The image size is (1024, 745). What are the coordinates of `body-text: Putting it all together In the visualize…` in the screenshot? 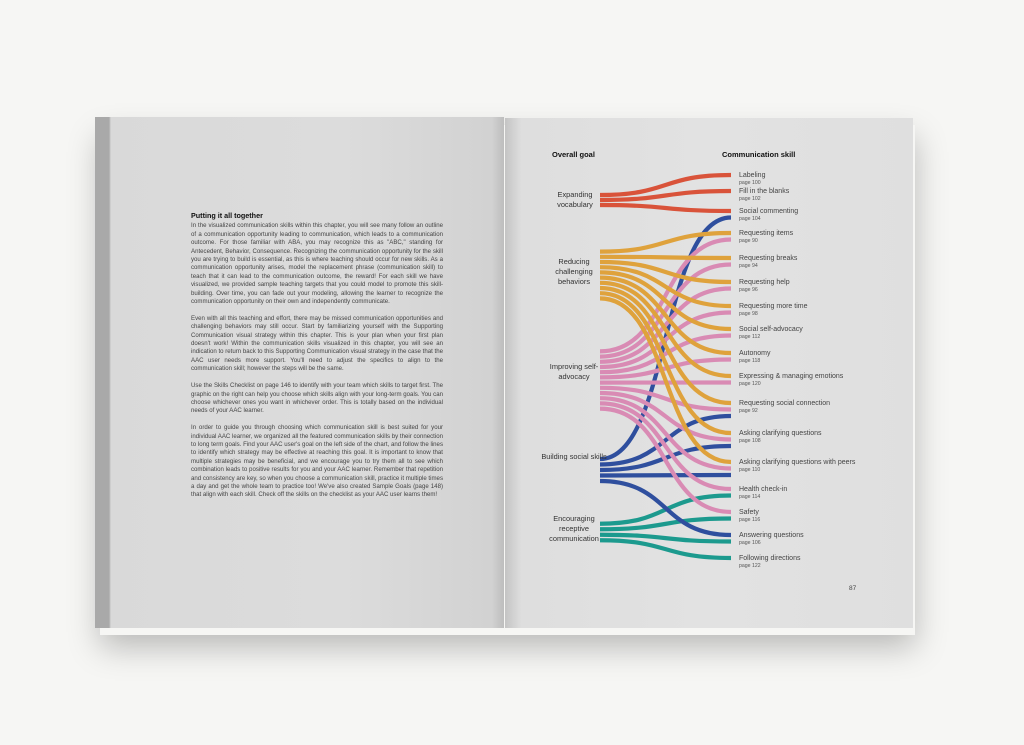 It's located at (317, 359).